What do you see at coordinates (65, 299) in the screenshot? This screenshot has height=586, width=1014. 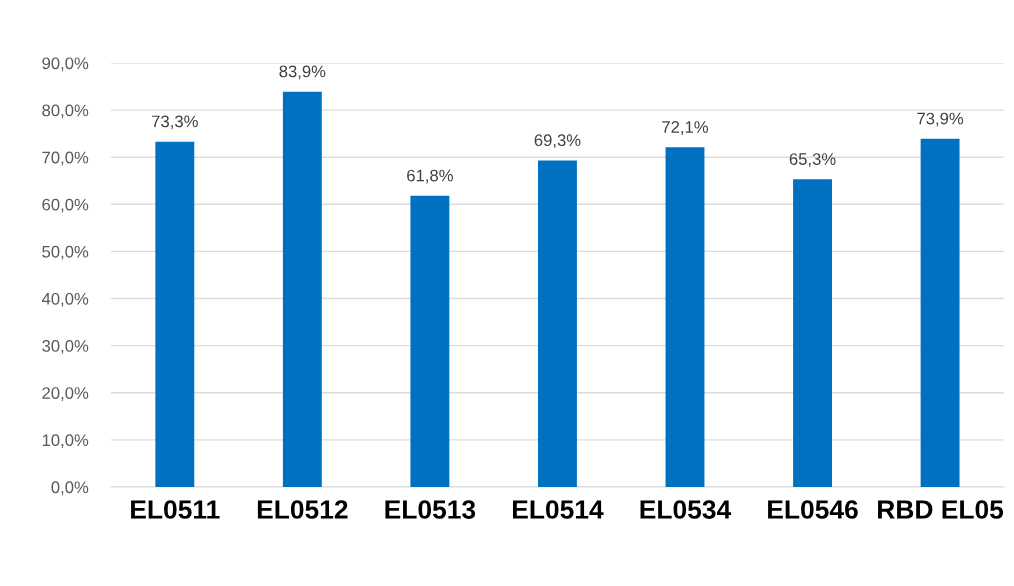 I see `y-tick-label: 40,0%` at bounding box center [65, 299].